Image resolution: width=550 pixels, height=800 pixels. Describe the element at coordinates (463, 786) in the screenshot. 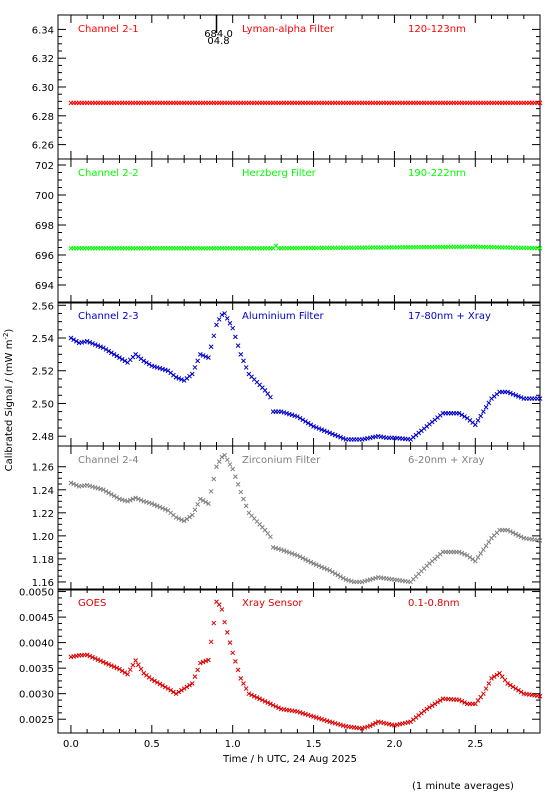

I see `averaging-footnote: (1 minute averages)` at that location.